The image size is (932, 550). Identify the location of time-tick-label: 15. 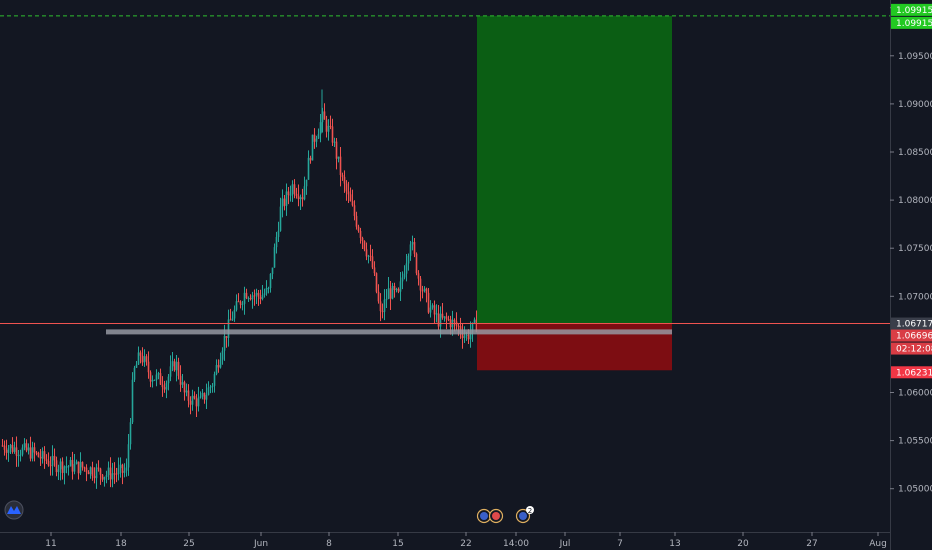
(397, 544).